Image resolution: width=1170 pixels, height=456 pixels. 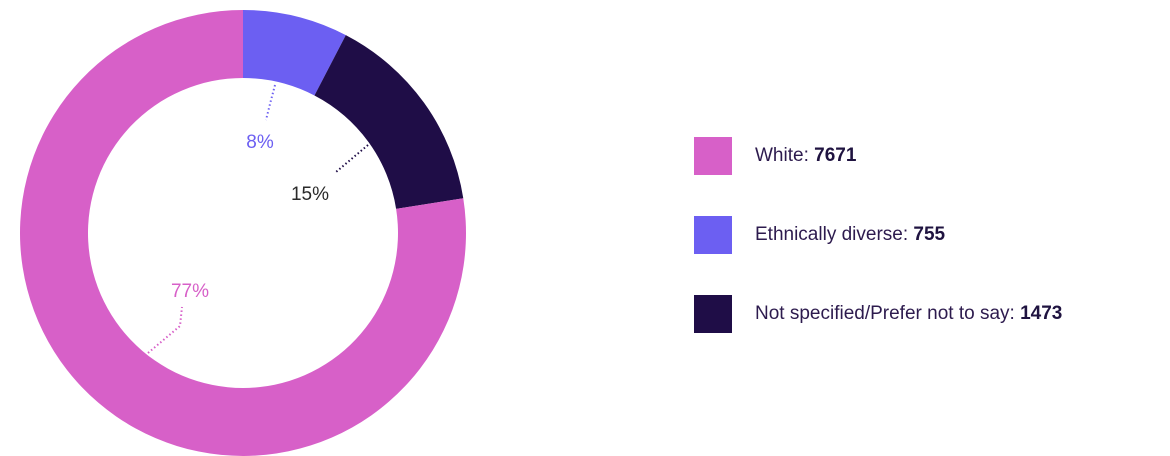 I want to click on leader-line-not-specified-prefer-not-to-say, so click(x=352, y=158).